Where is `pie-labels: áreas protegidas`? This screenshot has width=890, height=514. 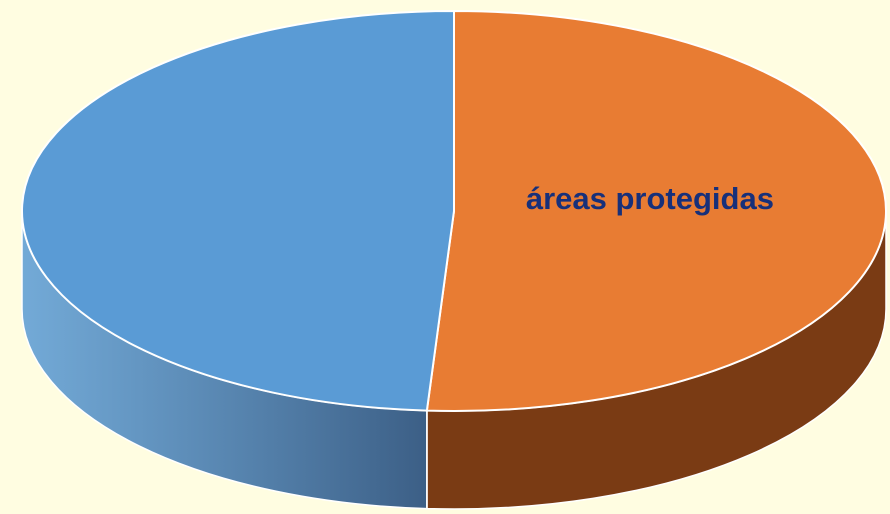 pie-labels: áreas protegidas is located at coordinates (650, 198).